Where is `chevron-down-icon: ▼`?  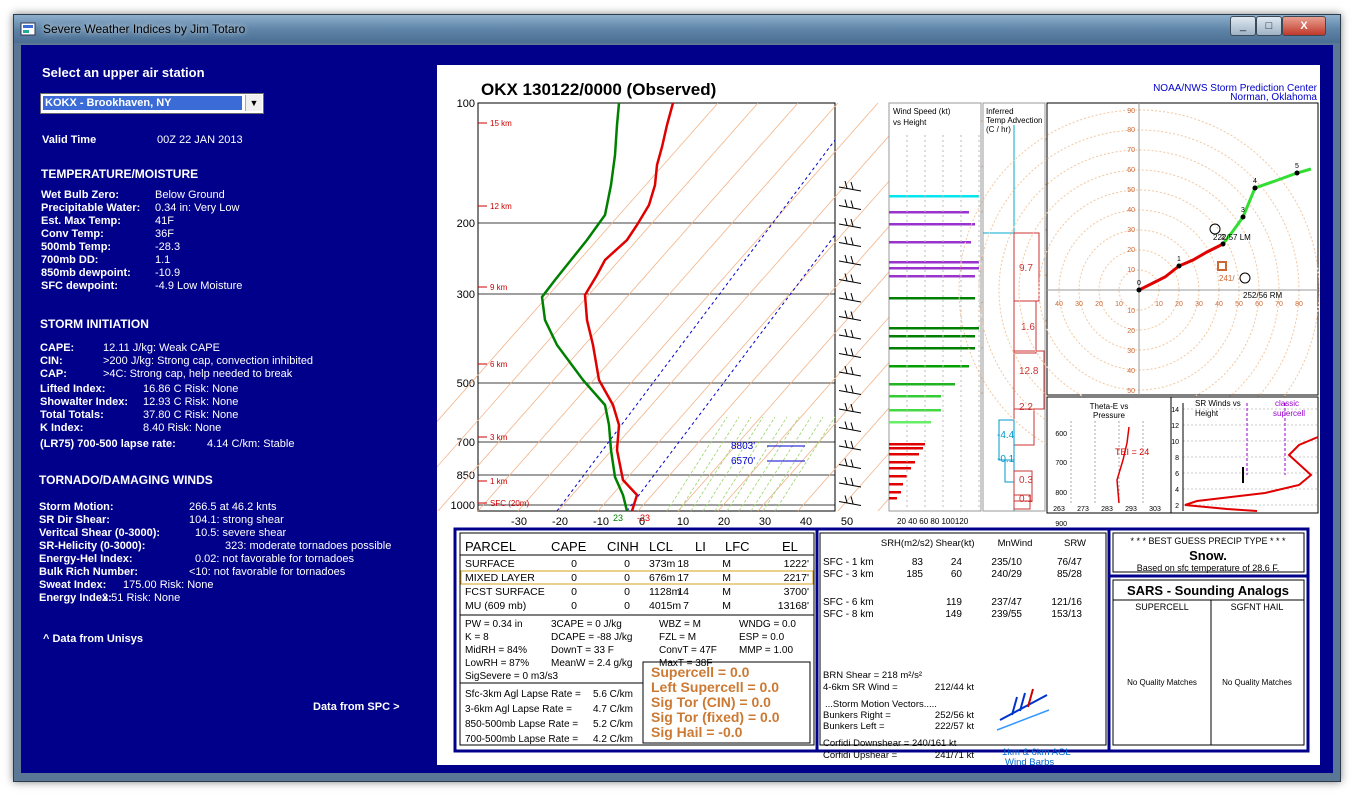 chevron-down-icon: ▼ is located at coordinates (253, 103).